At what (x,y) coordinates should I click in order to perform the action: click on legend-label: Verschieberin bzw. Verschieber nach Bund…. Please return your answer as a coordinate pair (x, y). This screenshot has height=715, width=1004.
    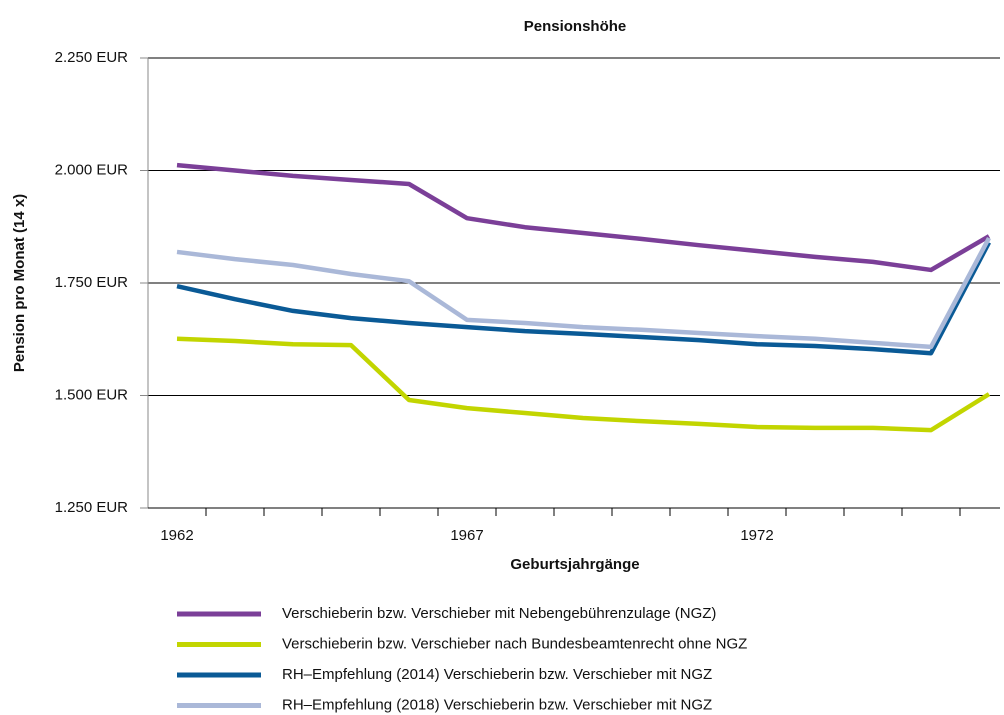
    Looking at the image, I should click on (514, 643).